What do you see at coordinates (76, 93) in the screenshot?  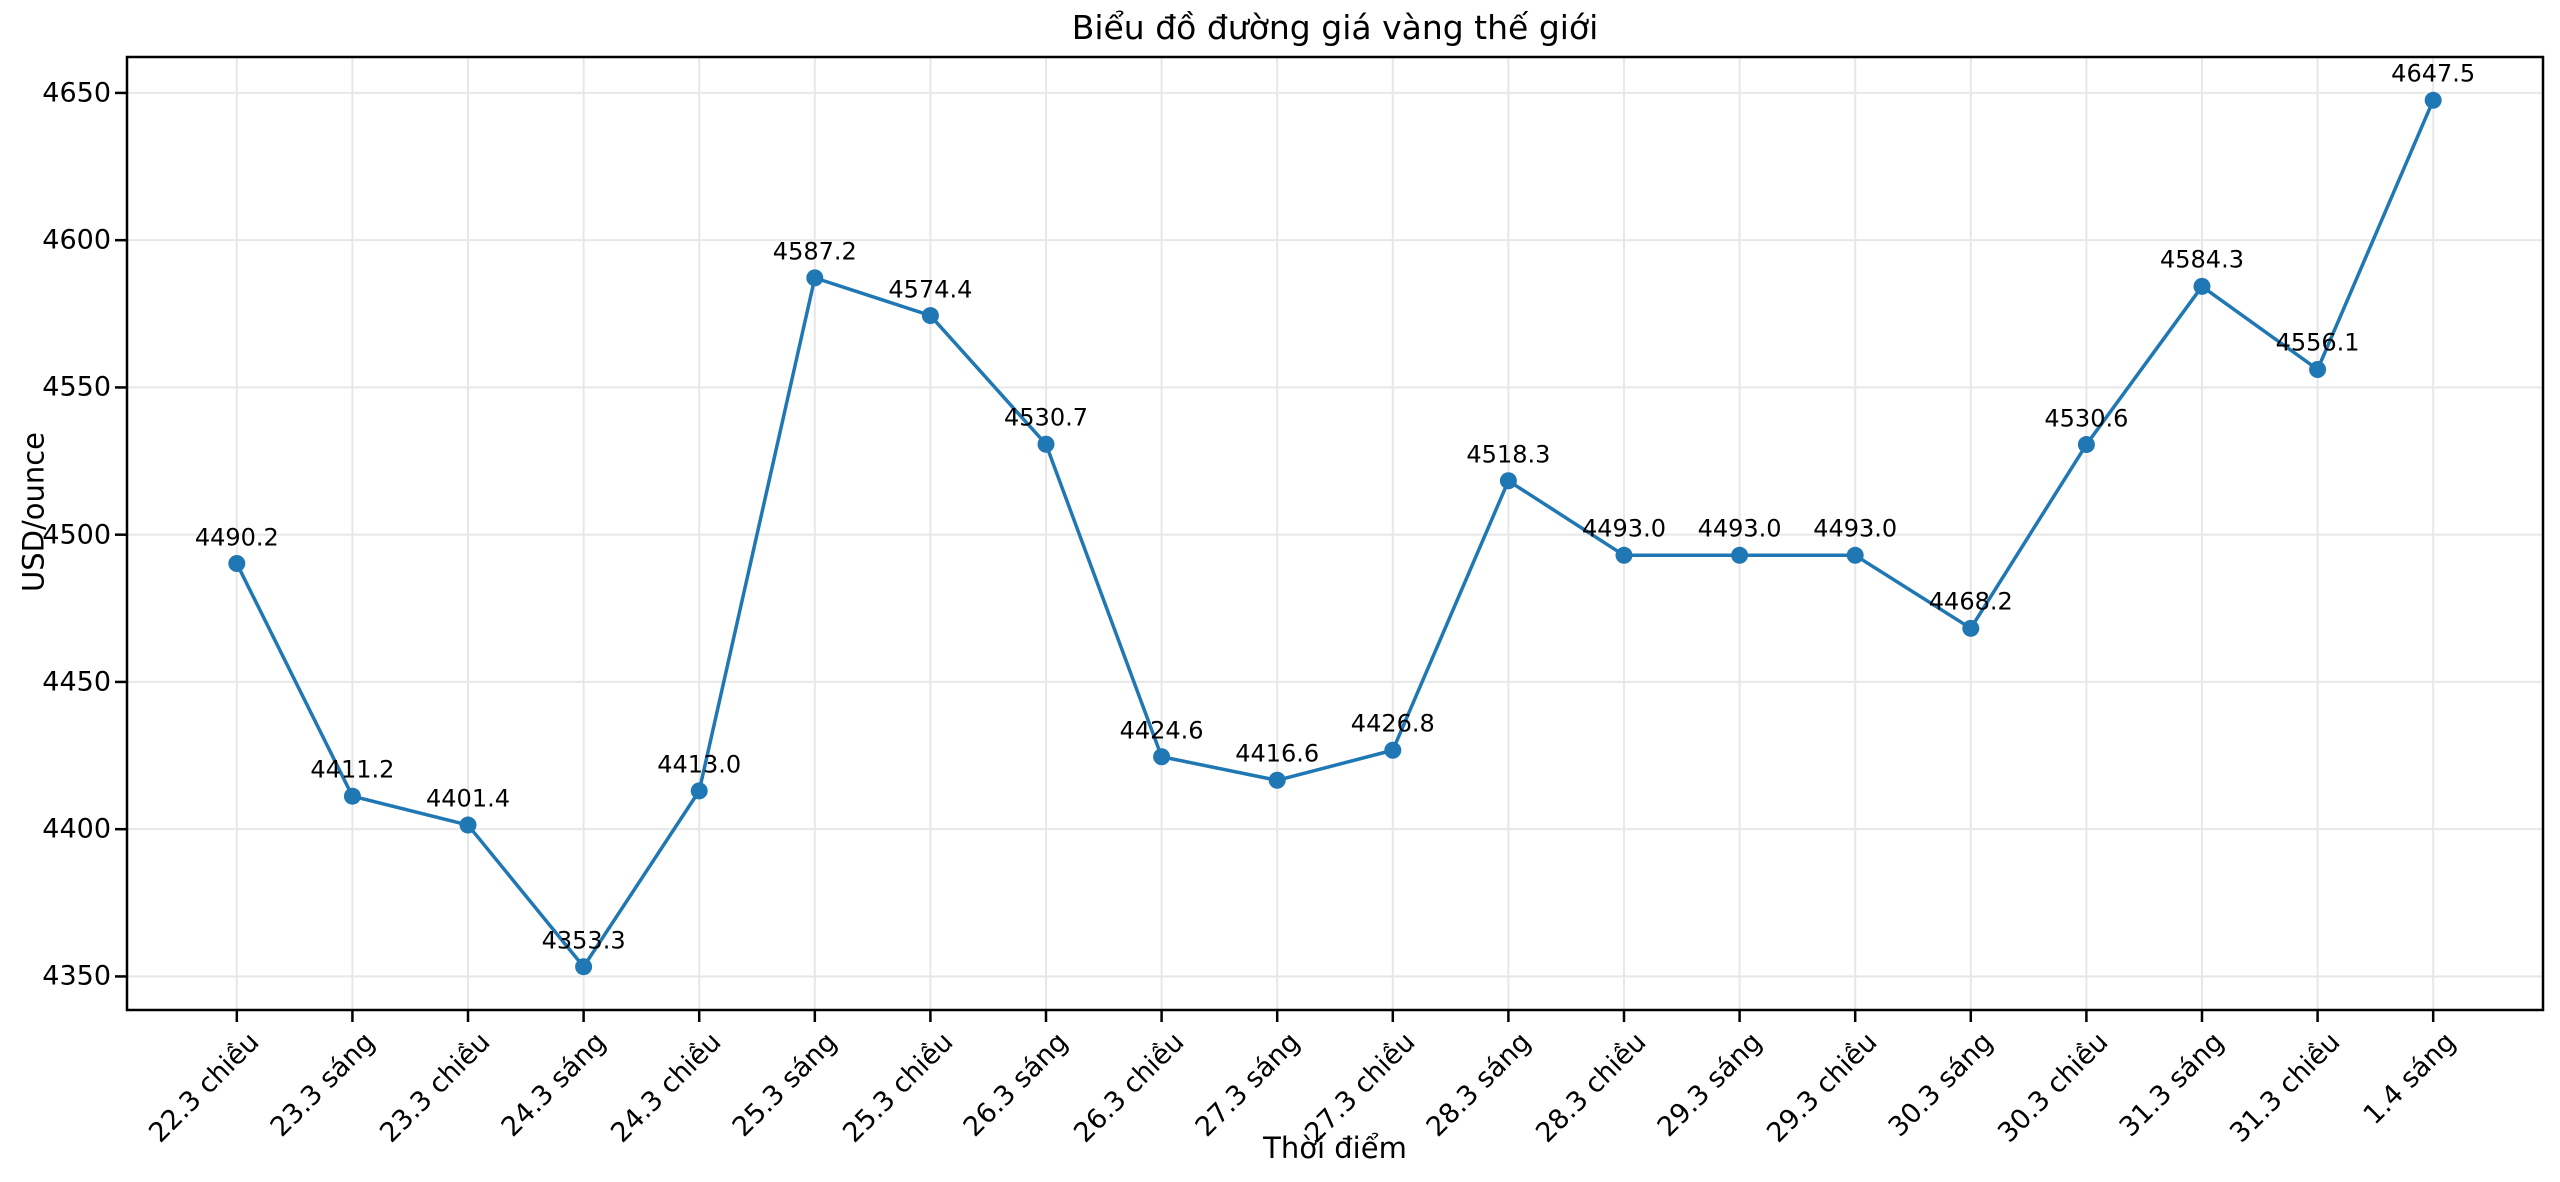 I see `y-tick-label: 4650` at bounding box center [76, 93].